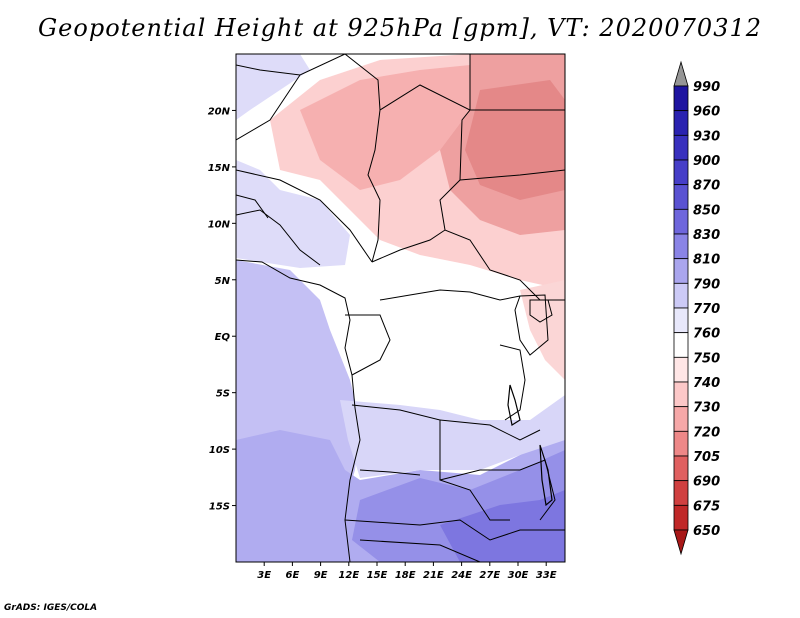 The height and width of the screenshot is (618, 800). What do you see at coordinates (706, 136) in the screenshot?
I see `colorbar-label: 930` at bounding box center [706, 136].